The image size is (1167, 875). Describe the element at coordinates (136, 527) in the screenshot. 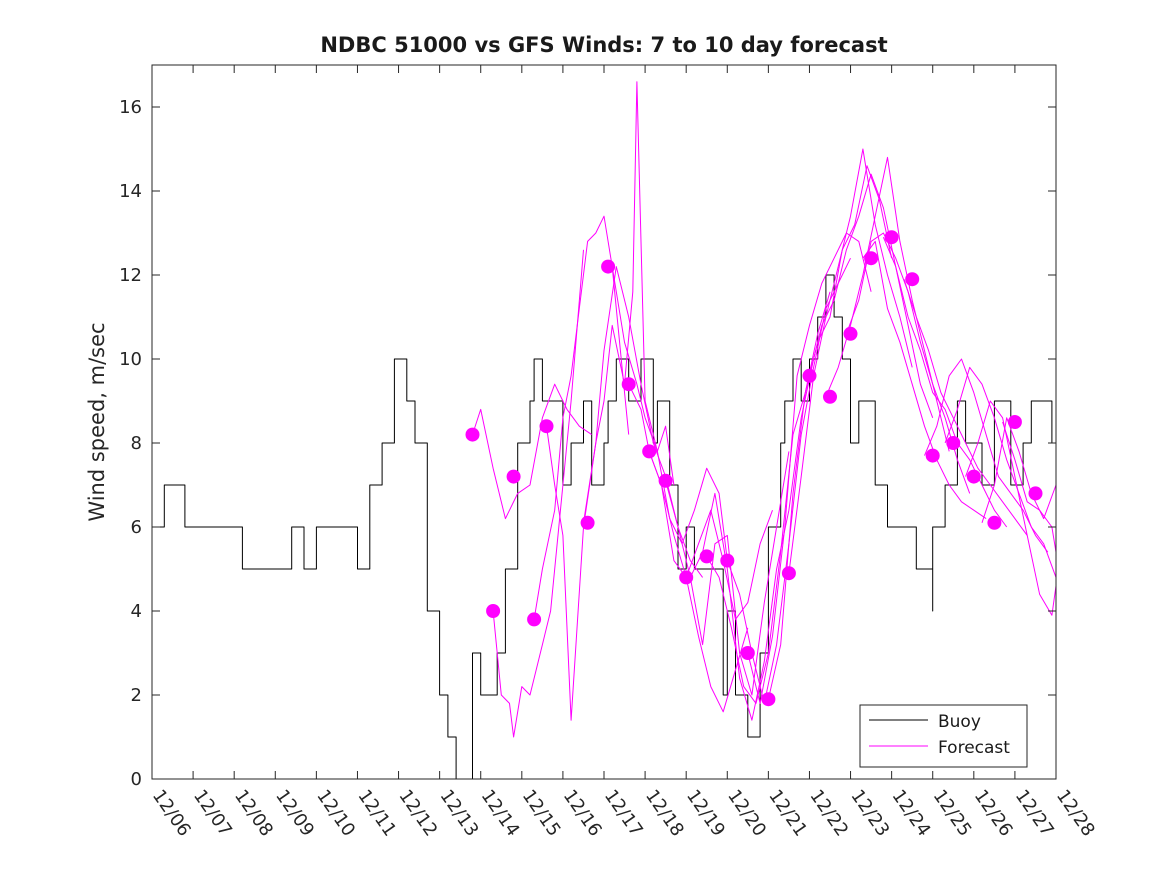

I see `y-tick-label: 6` at that location.